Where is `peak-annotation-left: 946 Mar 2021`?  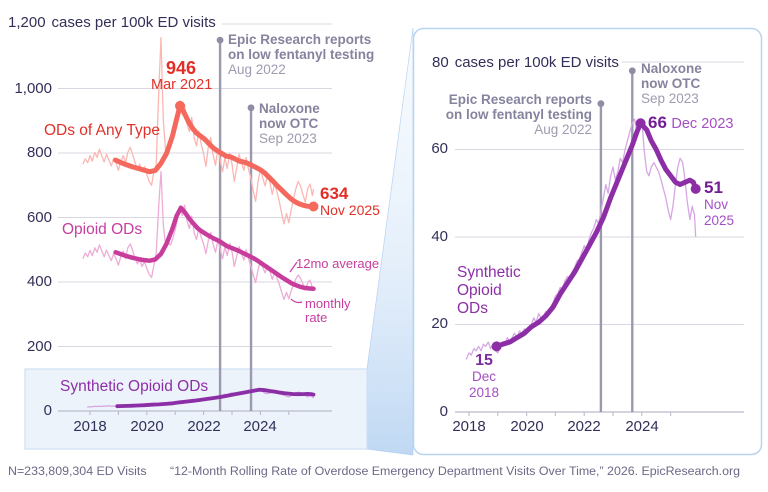 peak-annotation-left: 946 Mar 2021 is located at coordinates (182, 76).